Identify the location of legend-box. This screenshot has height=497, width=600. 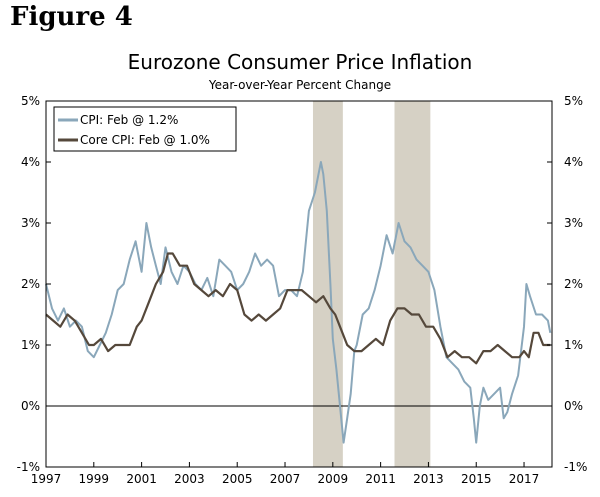
(145, 129).